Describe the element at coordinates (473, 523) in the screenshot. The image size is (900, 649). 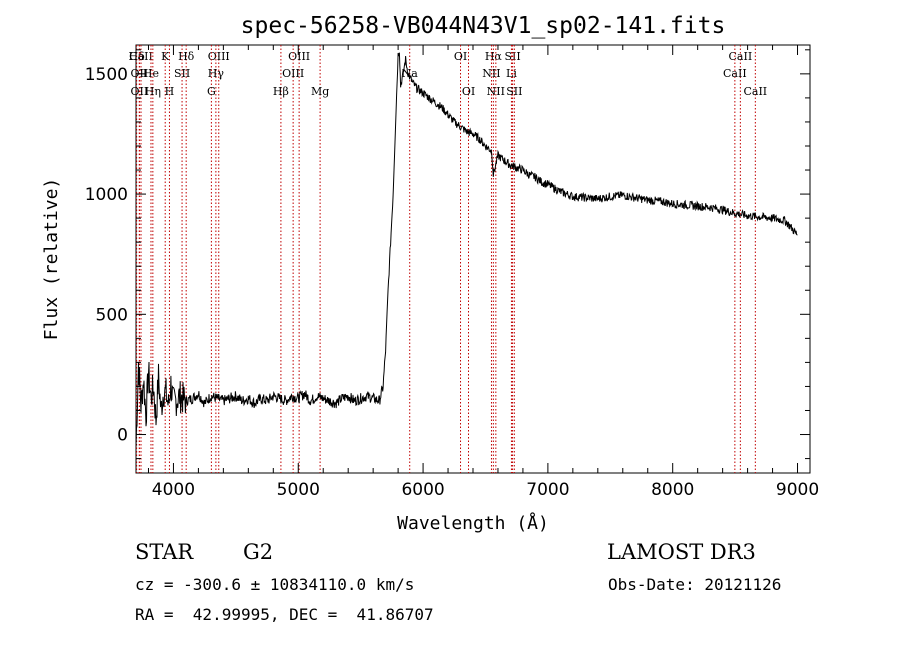
I see `x-axis-label: Wavelength (Å)` at that location.